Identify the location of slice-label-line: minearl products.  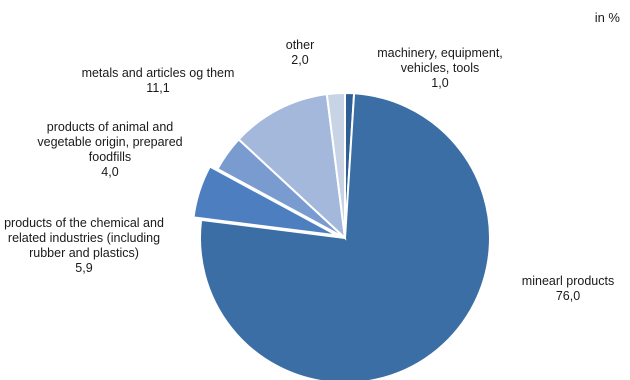
(568, 281).